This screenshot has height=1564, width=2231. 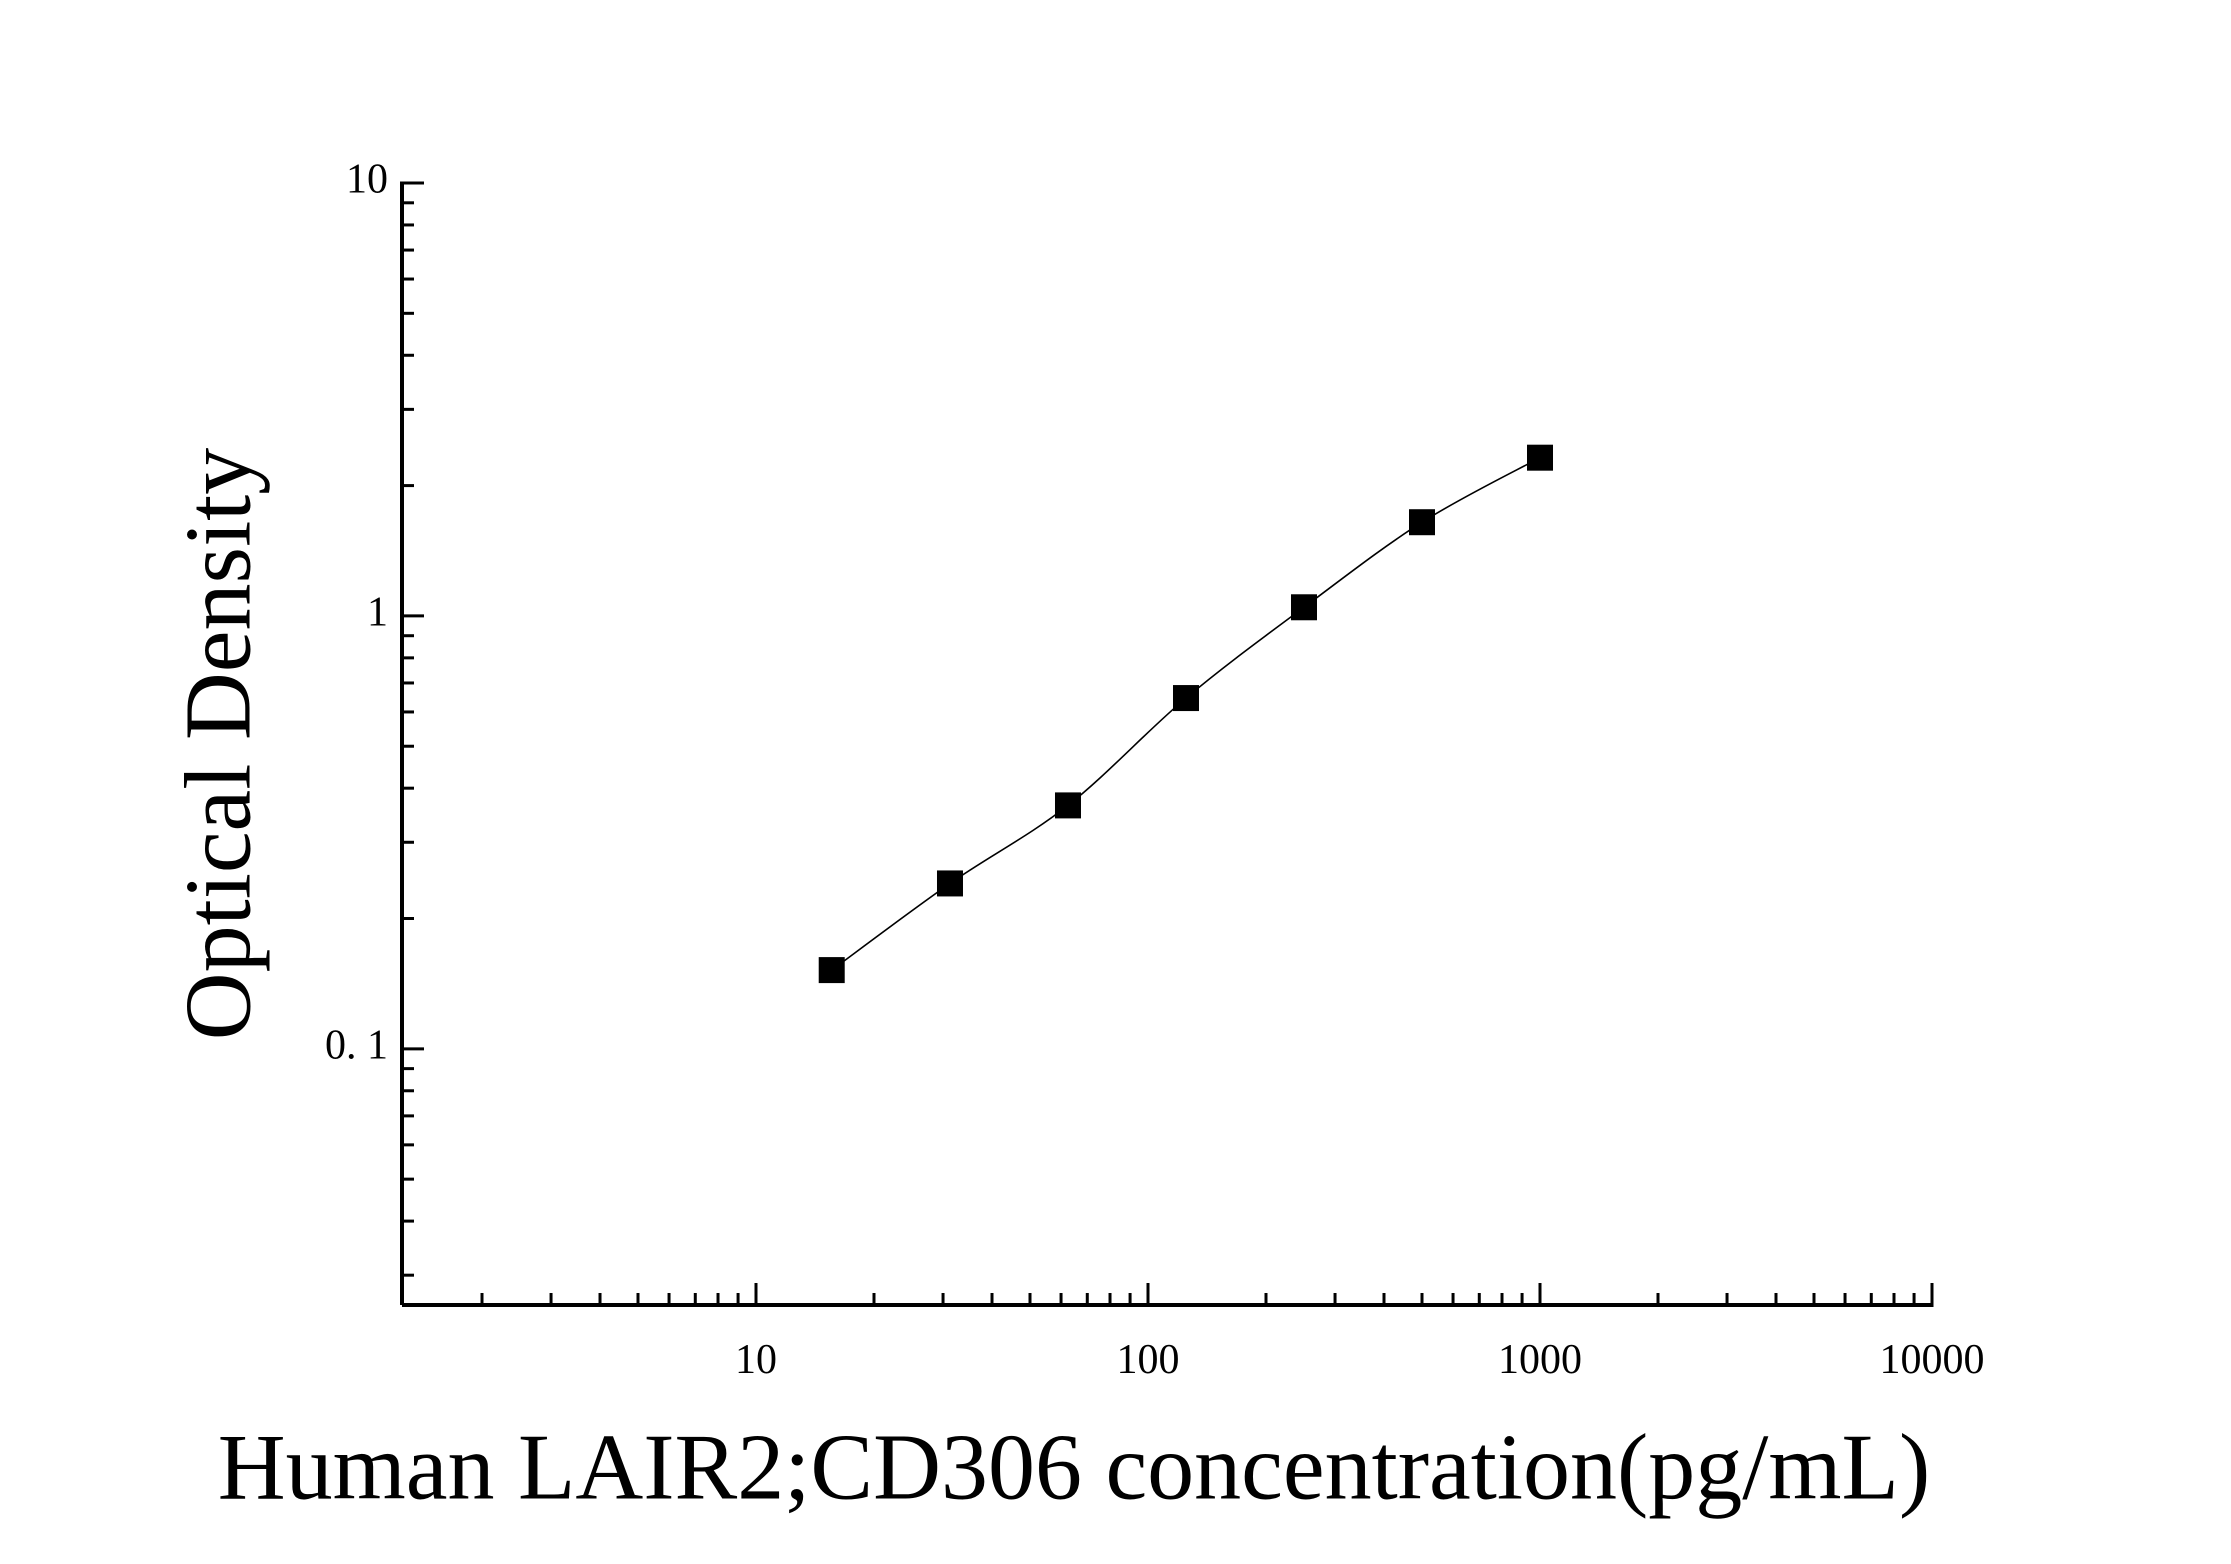 I want to click on x-tick-label: 1000, so click(x=1540, y=1360).